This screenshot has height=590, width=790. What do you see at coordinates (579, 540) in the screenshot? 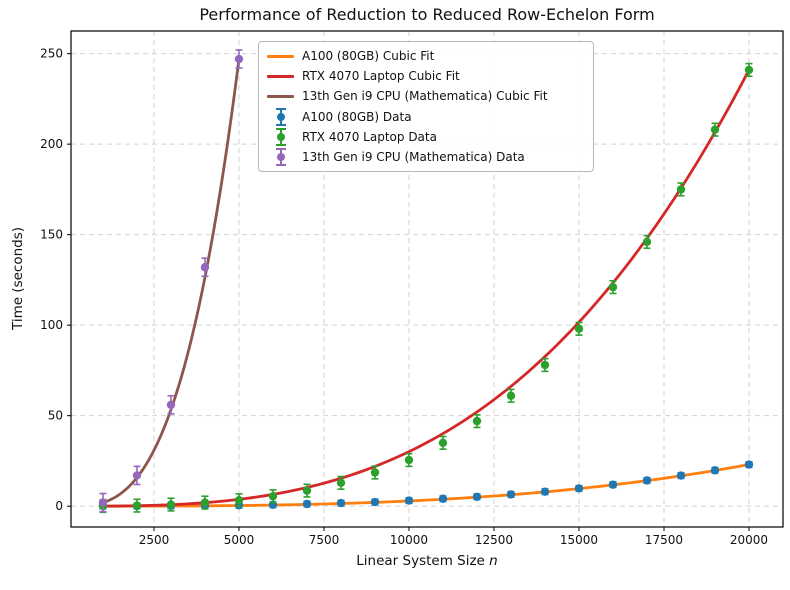
I see `x-tick-label: 15000` at bounding box center [579, 540].